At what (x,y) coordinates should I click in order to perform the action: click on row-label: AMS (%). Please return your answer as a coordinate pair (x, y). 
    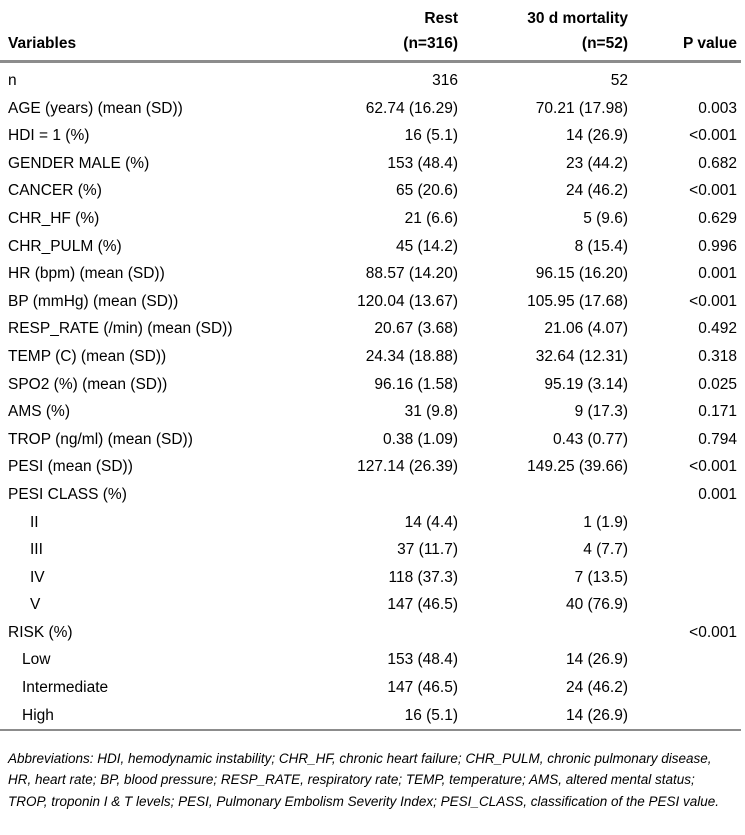
    Looking at the image, I should click on (39, 412).